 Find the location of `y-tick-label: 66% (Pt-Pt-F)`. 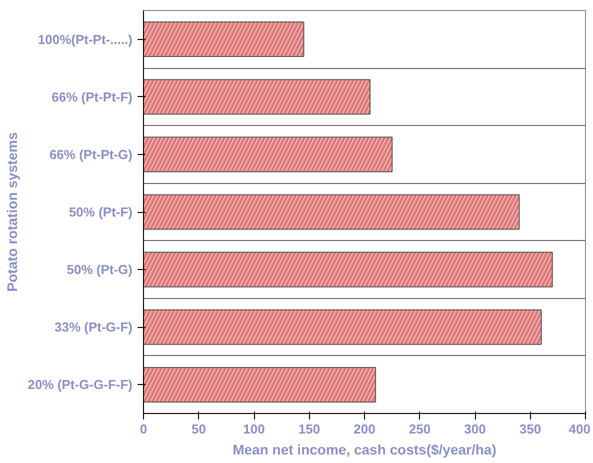

y-tick-label: 66% (Pt-Pt-F) is located at coordinates (92, 96).